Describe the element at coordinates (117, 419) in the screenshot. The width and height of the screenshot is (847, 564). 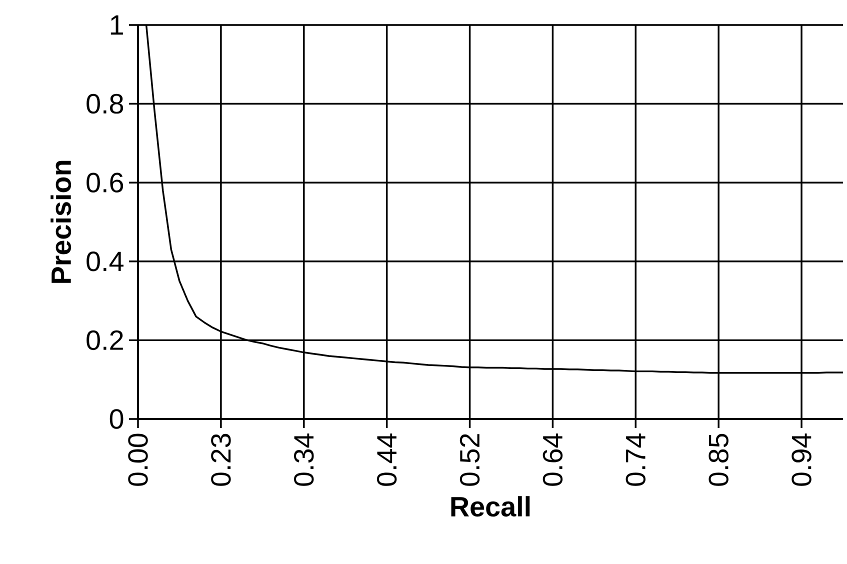
I see `y-tick-label: 0` at that location.